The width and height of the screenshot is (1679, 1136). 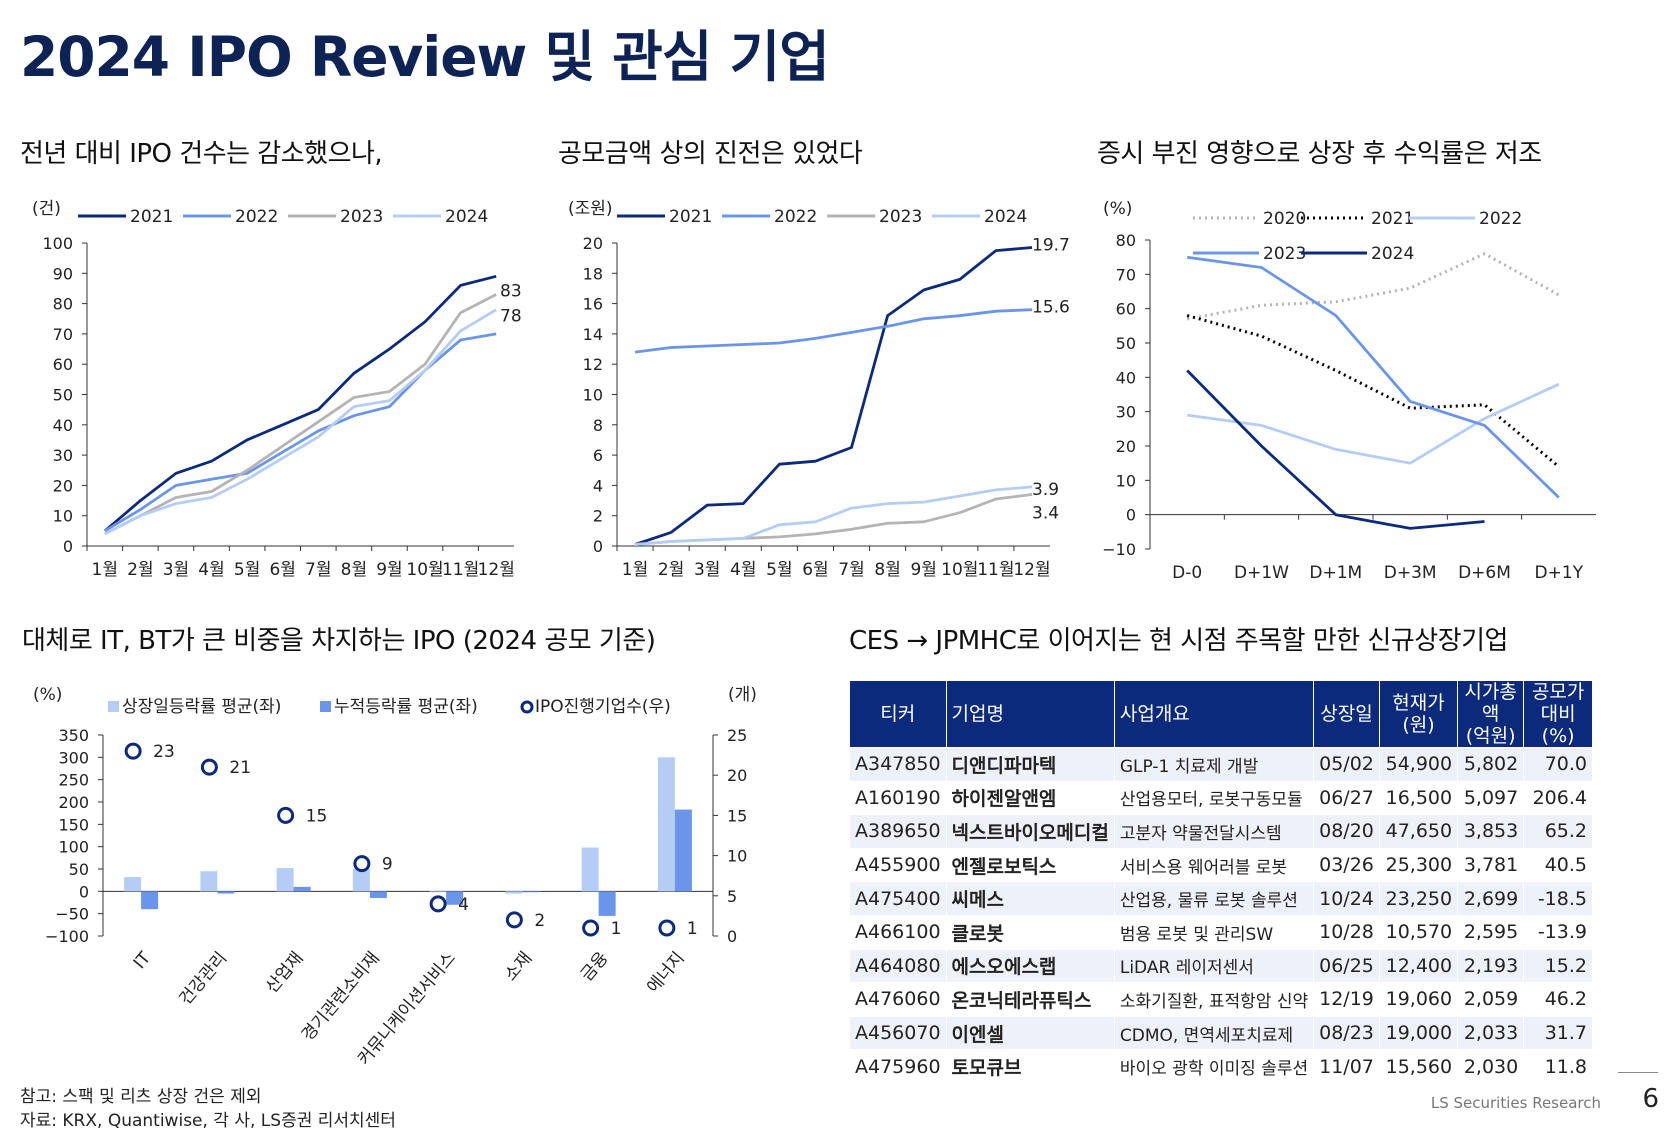 What do you see at coordinates (1214, 798) in the screenshot?
I see `table-cell: 산업용모터, 로봇구동모듈` at bounding box center [1214, 798].